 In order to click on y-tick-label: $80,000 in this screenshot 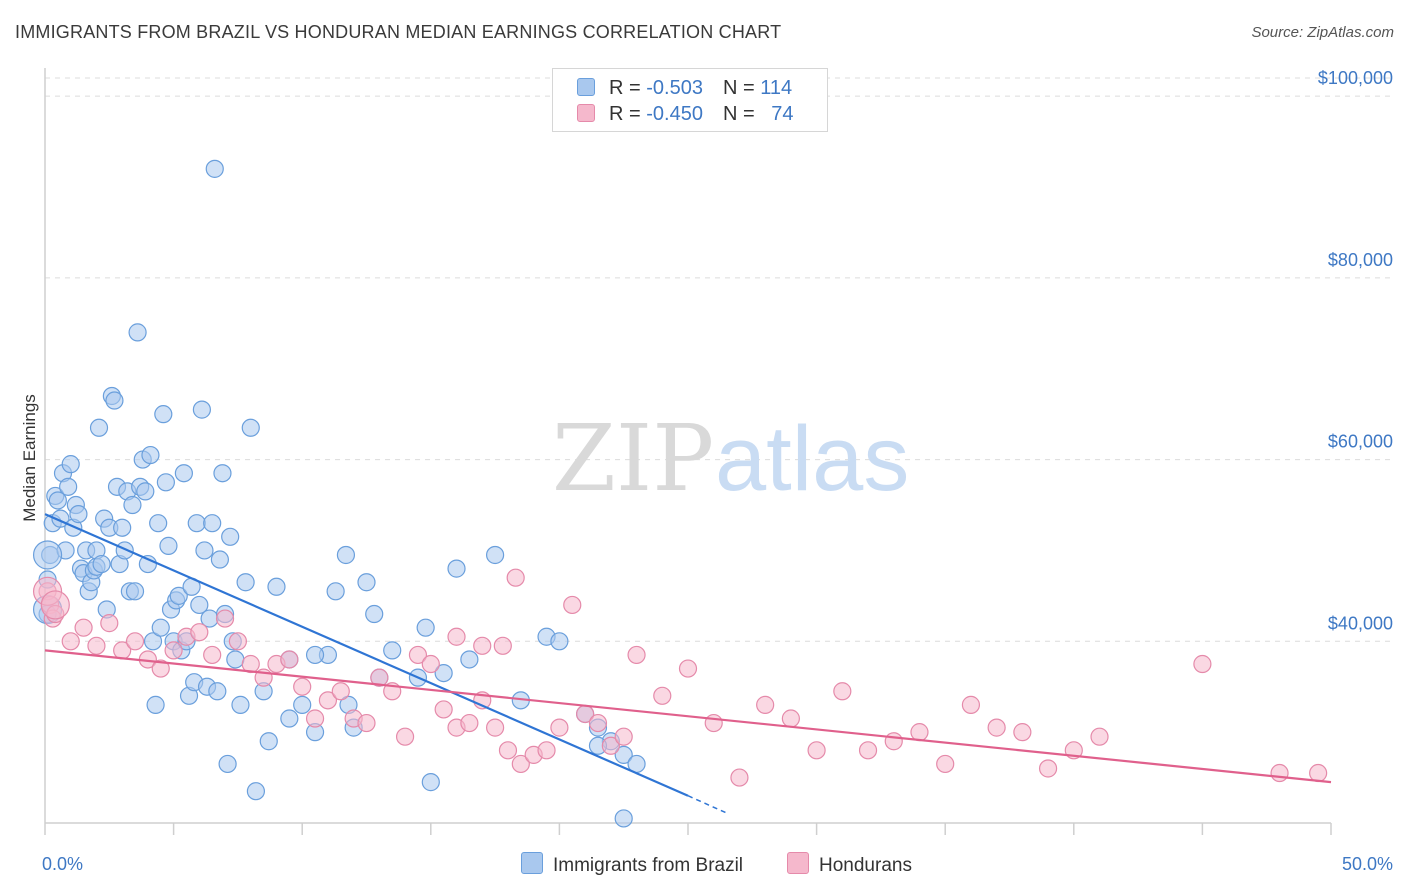, I will do `click(1360, 260)`.